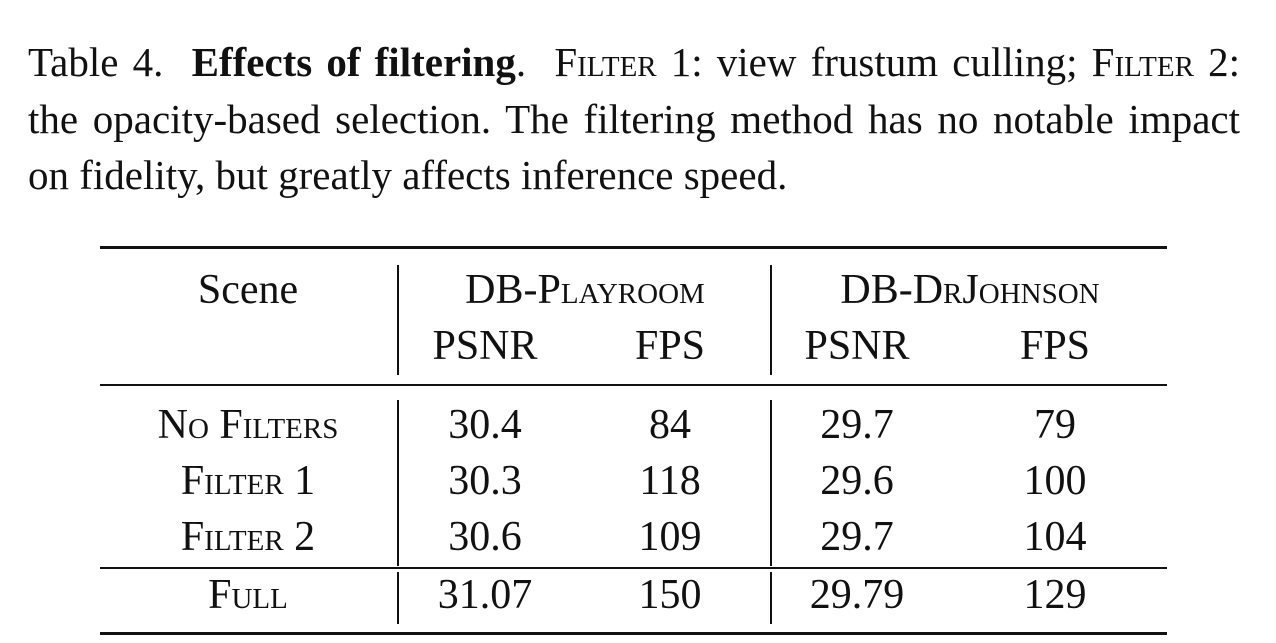 The height and width of the screenshot is (643, 1276). I want to click on table-cell: 100, so click(1055, 481).